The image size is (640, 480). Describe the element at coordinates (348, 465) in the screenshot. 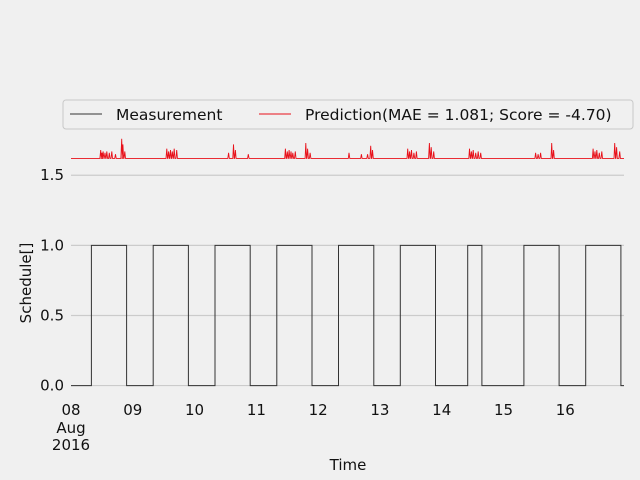

I see `x-axis-label: Time` at that location.